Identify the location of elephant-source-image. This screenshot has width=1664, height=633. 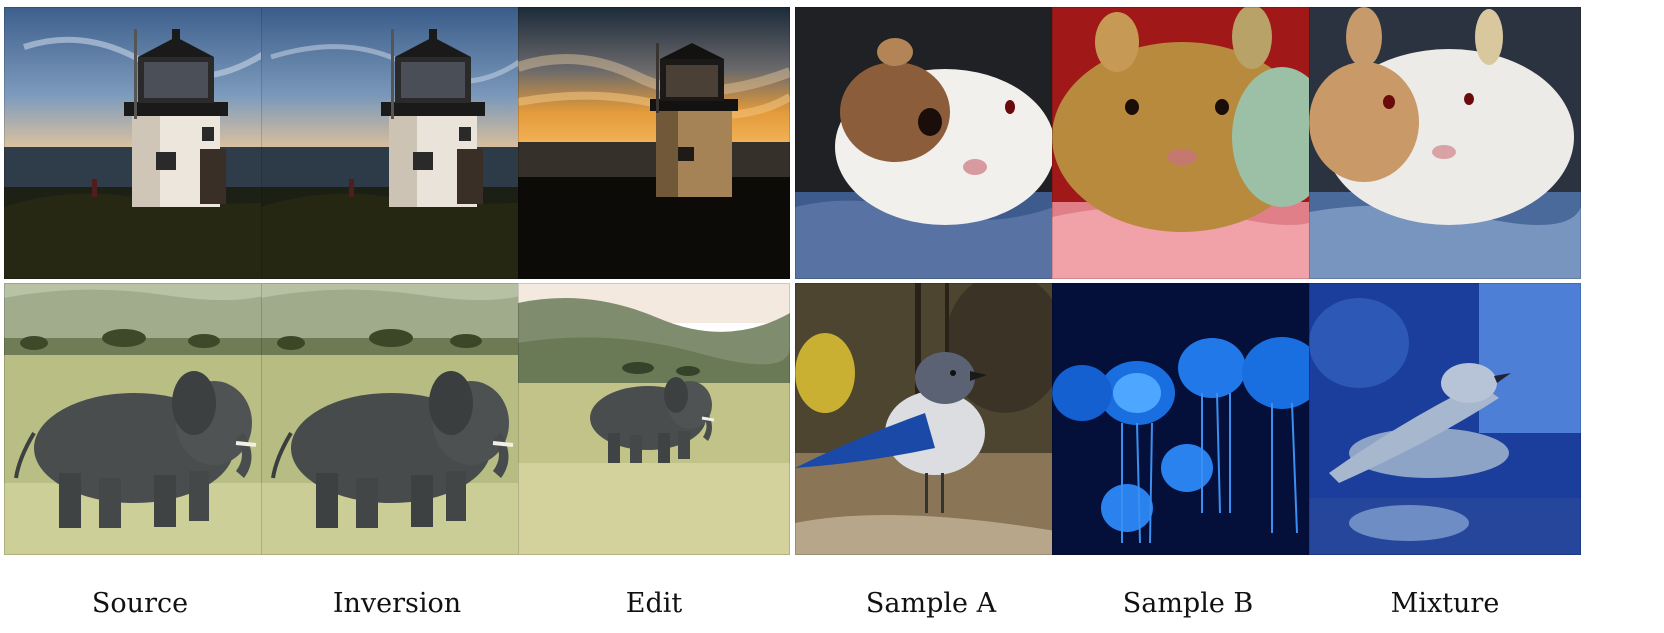
(140, 419).